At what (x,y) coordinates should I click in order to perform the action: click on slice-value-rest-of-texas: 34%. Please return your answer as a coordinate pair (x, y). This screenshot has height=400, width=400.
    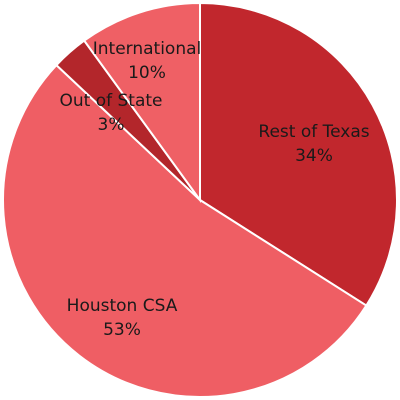
    Looking at the image, I should click on (314, 156).